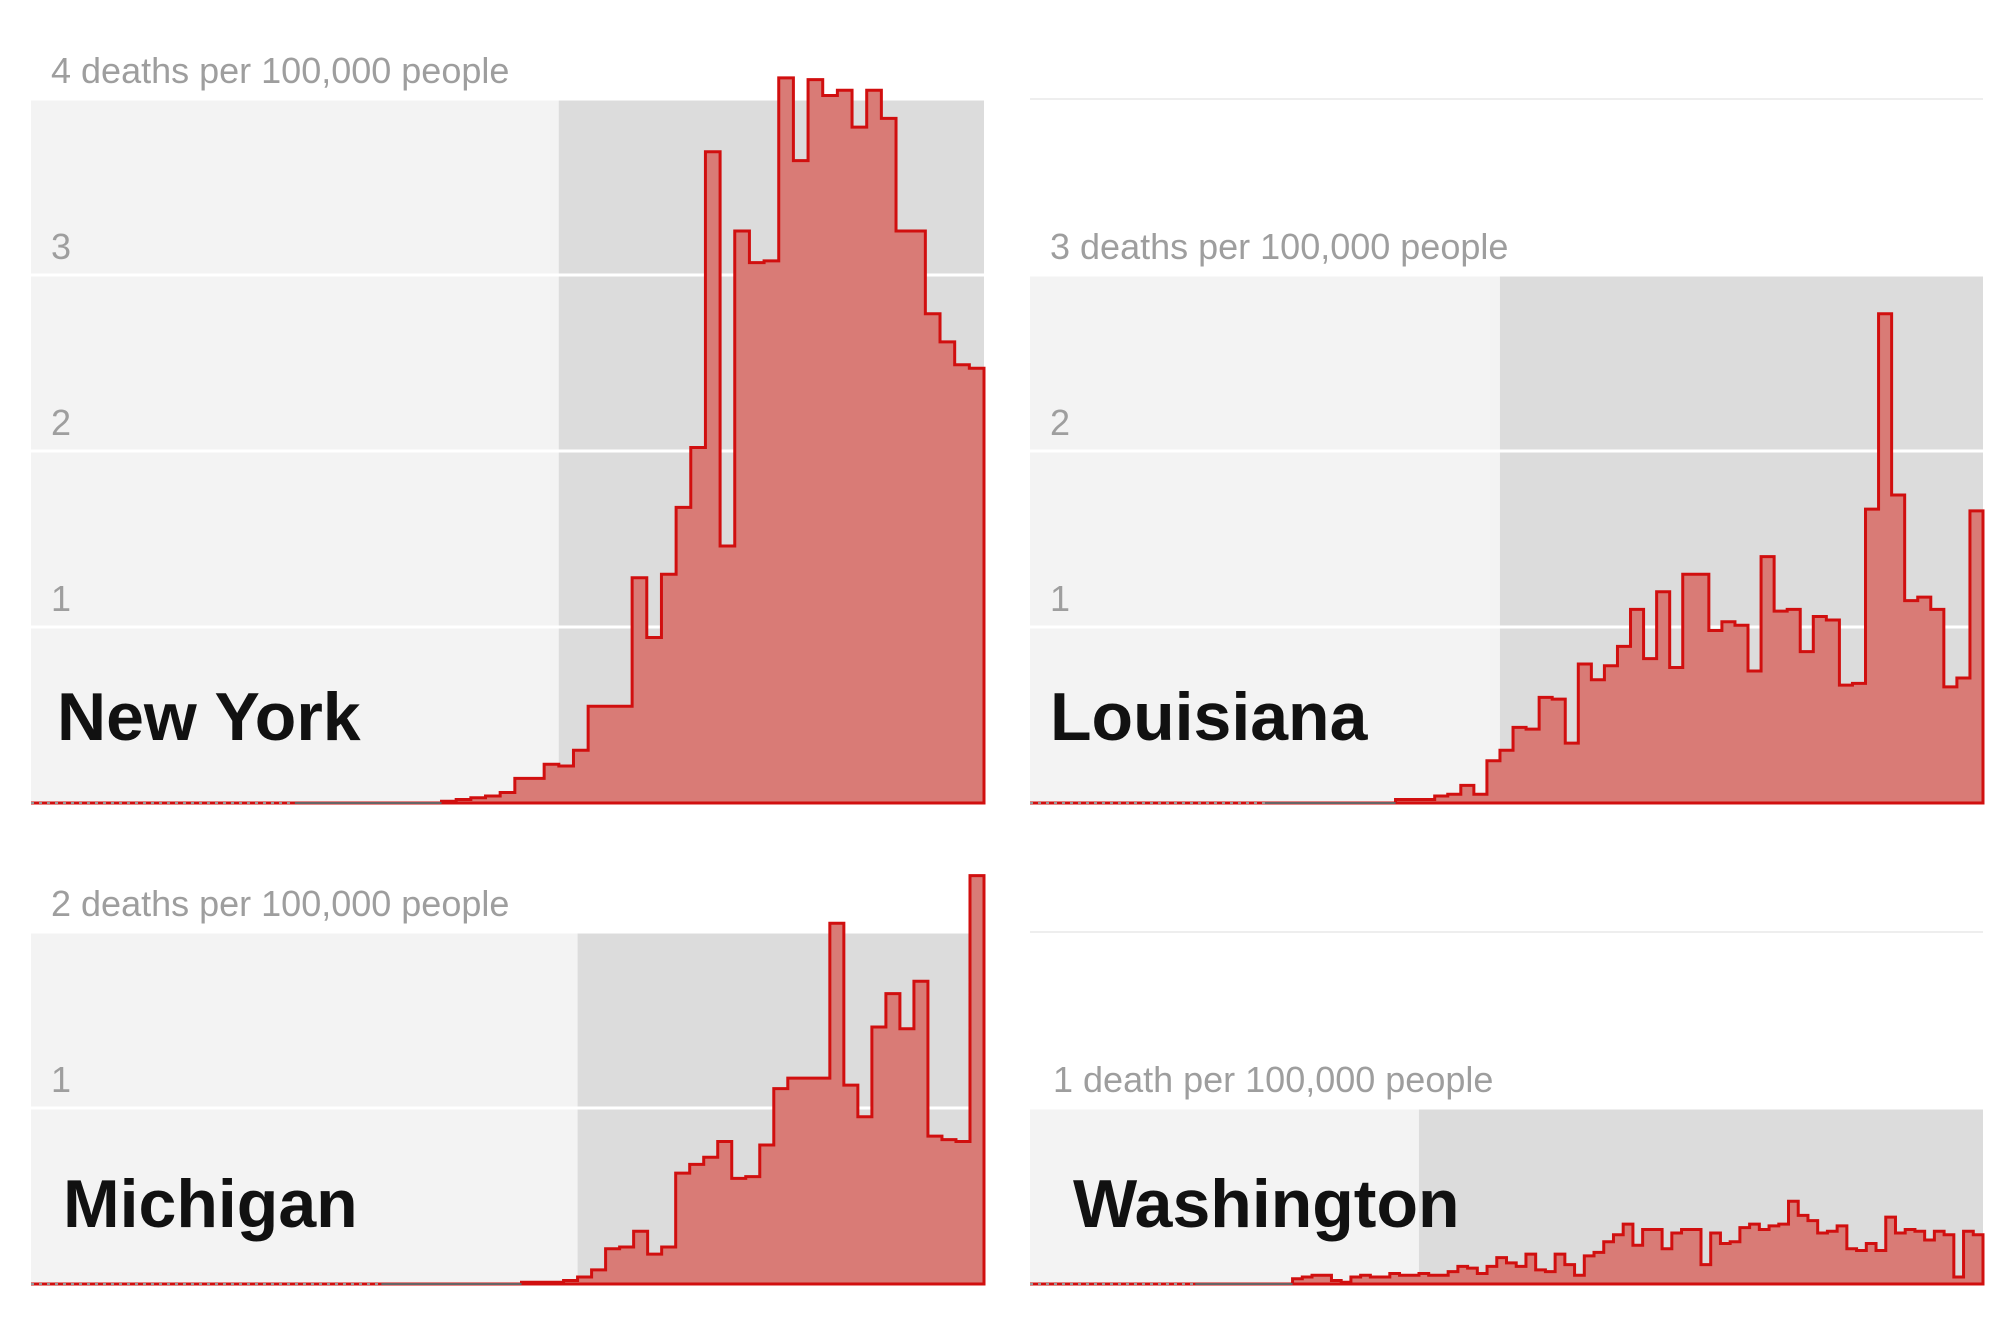 Image resolution: width=2000 pixels, height=1331 pixels. Describe the element at coordinates (210, 1204) in the screenshot. I see `chart-title: Michigan` at that location.